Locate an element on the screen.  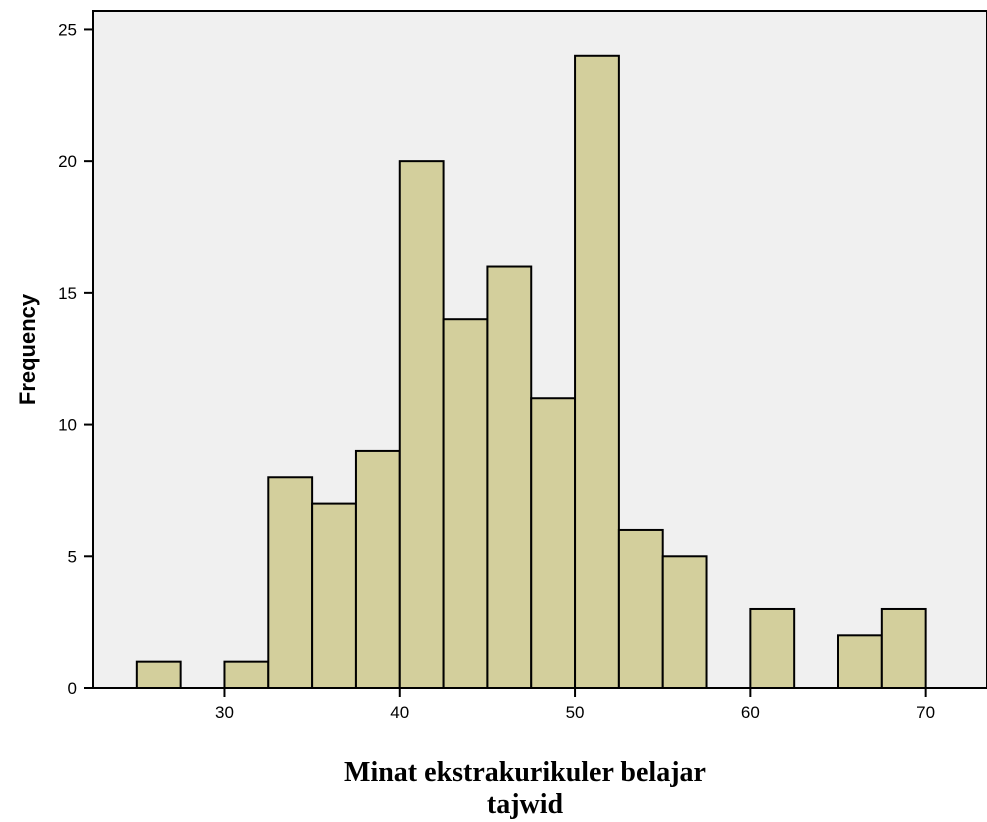
y-tick-label: 0 is located at coordinates (72, 688).